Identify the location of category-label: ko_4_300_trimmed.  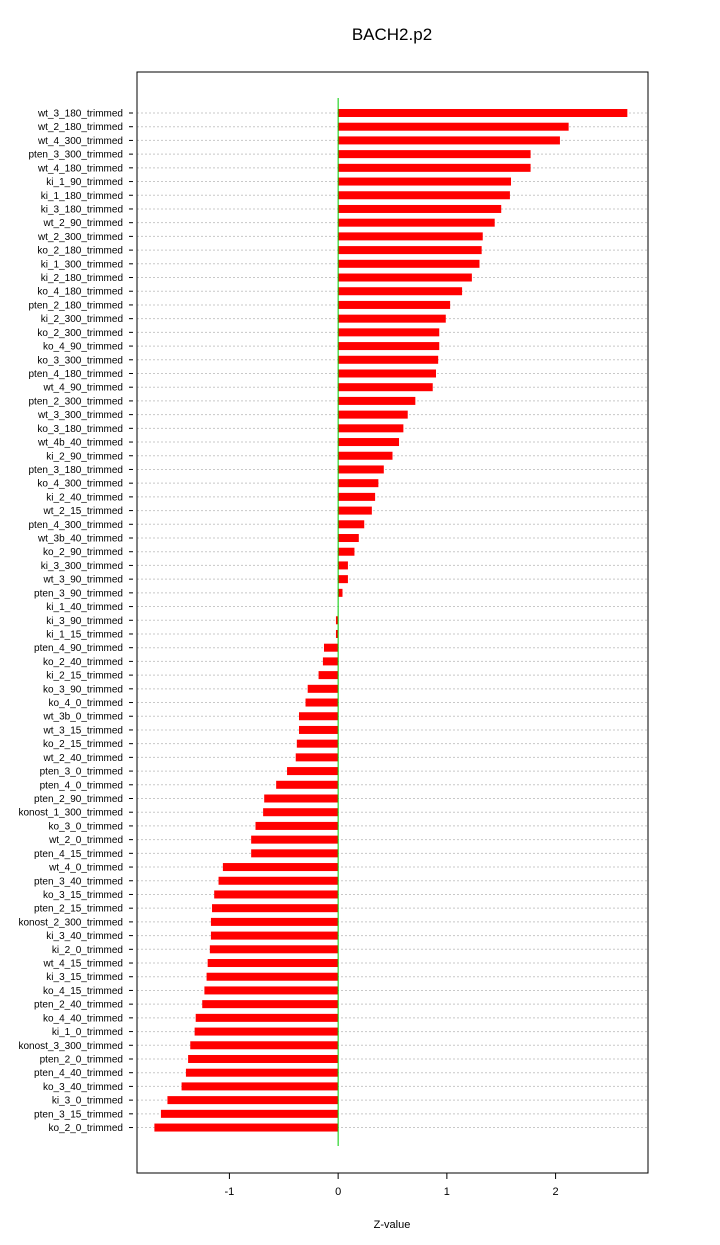
(80, 484).